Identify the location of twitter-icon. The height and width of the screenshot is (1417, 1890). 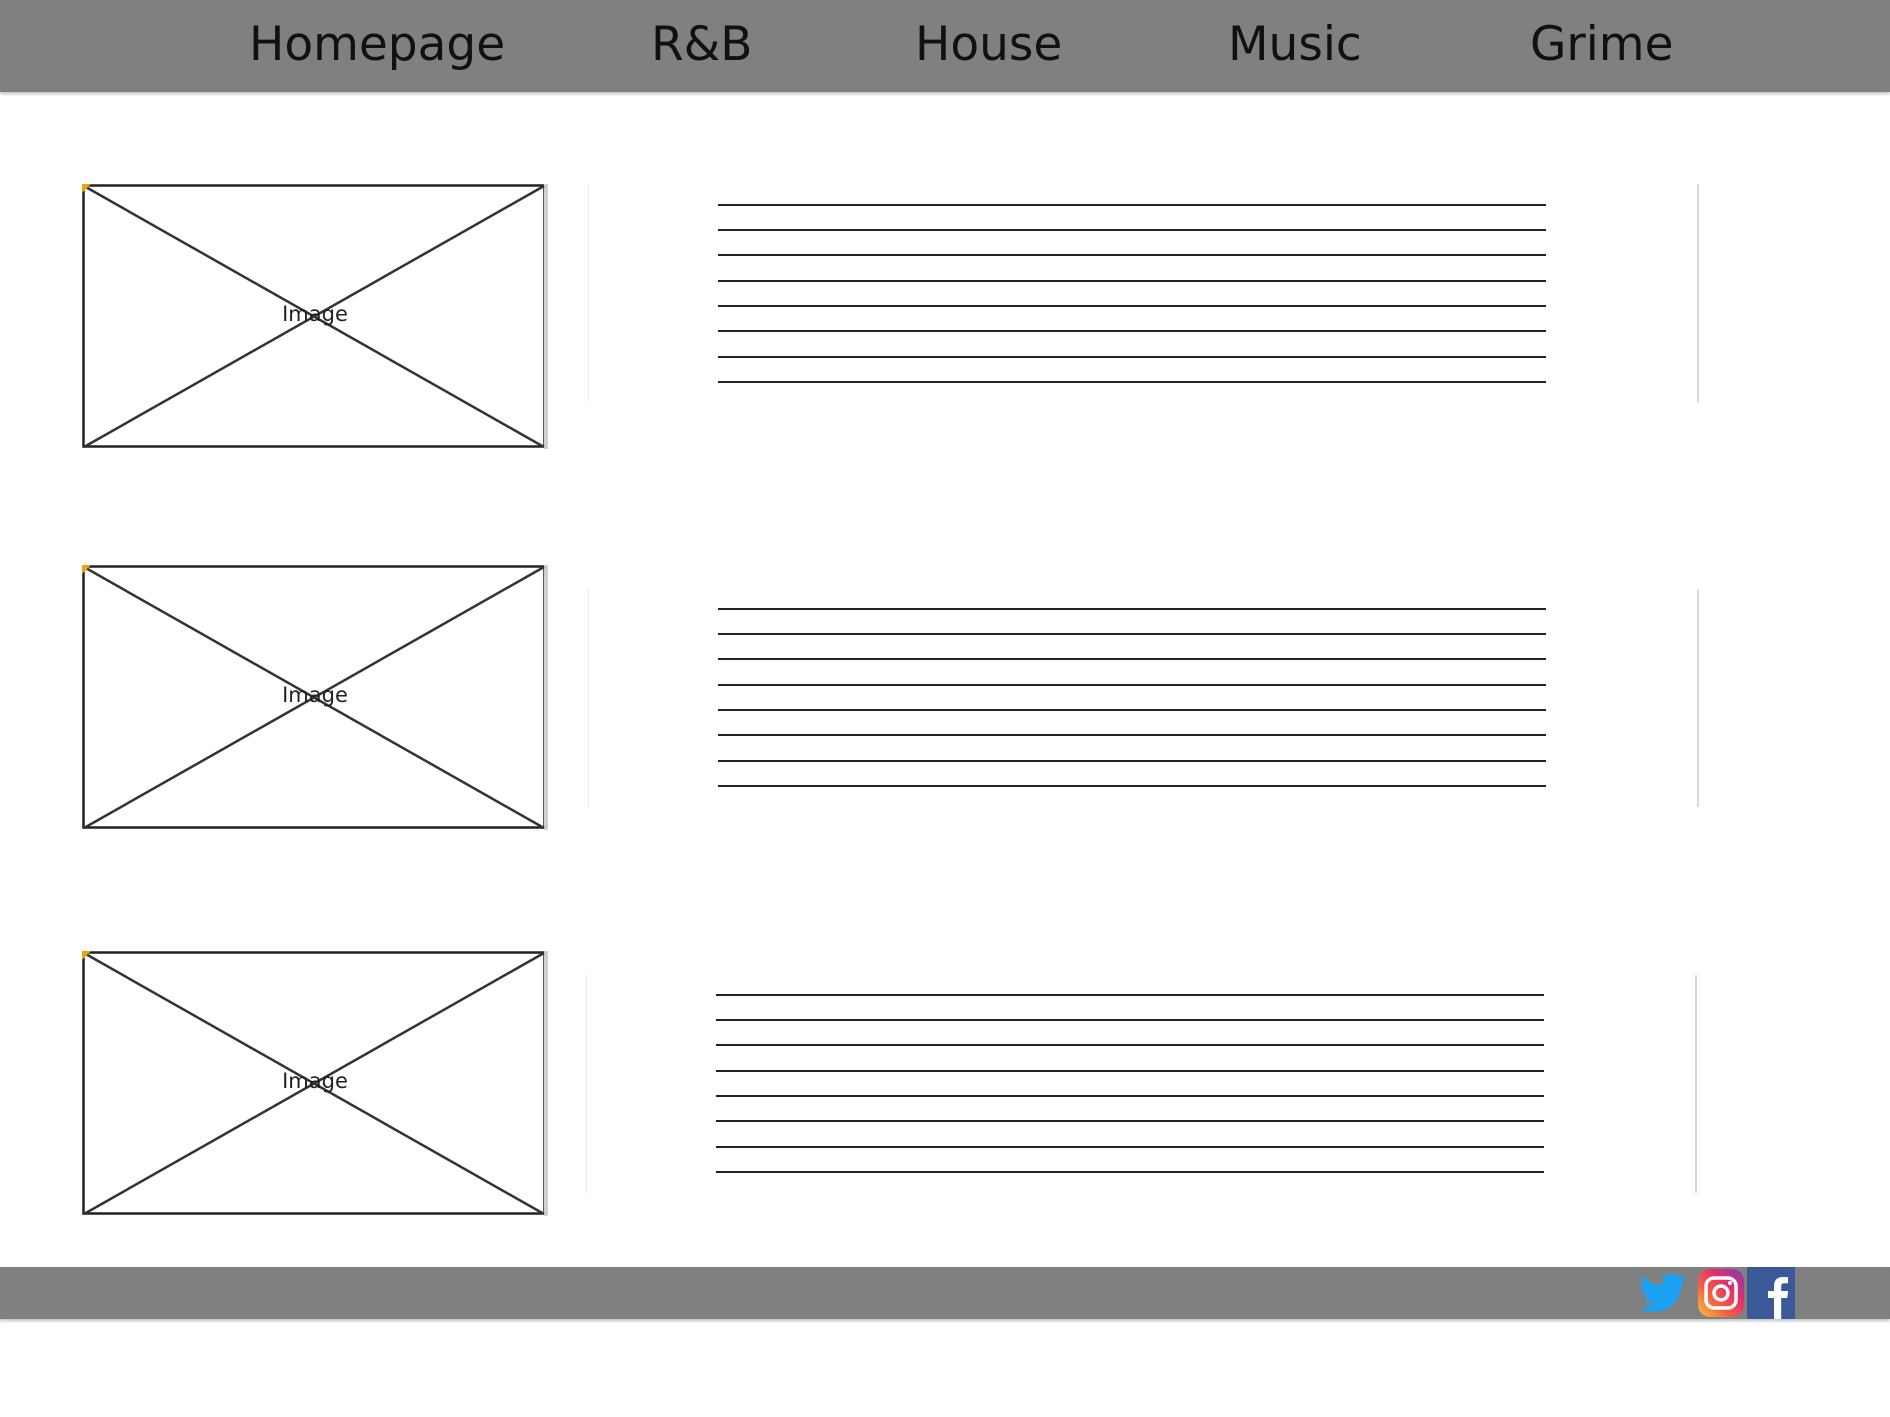
(1663, 1293).